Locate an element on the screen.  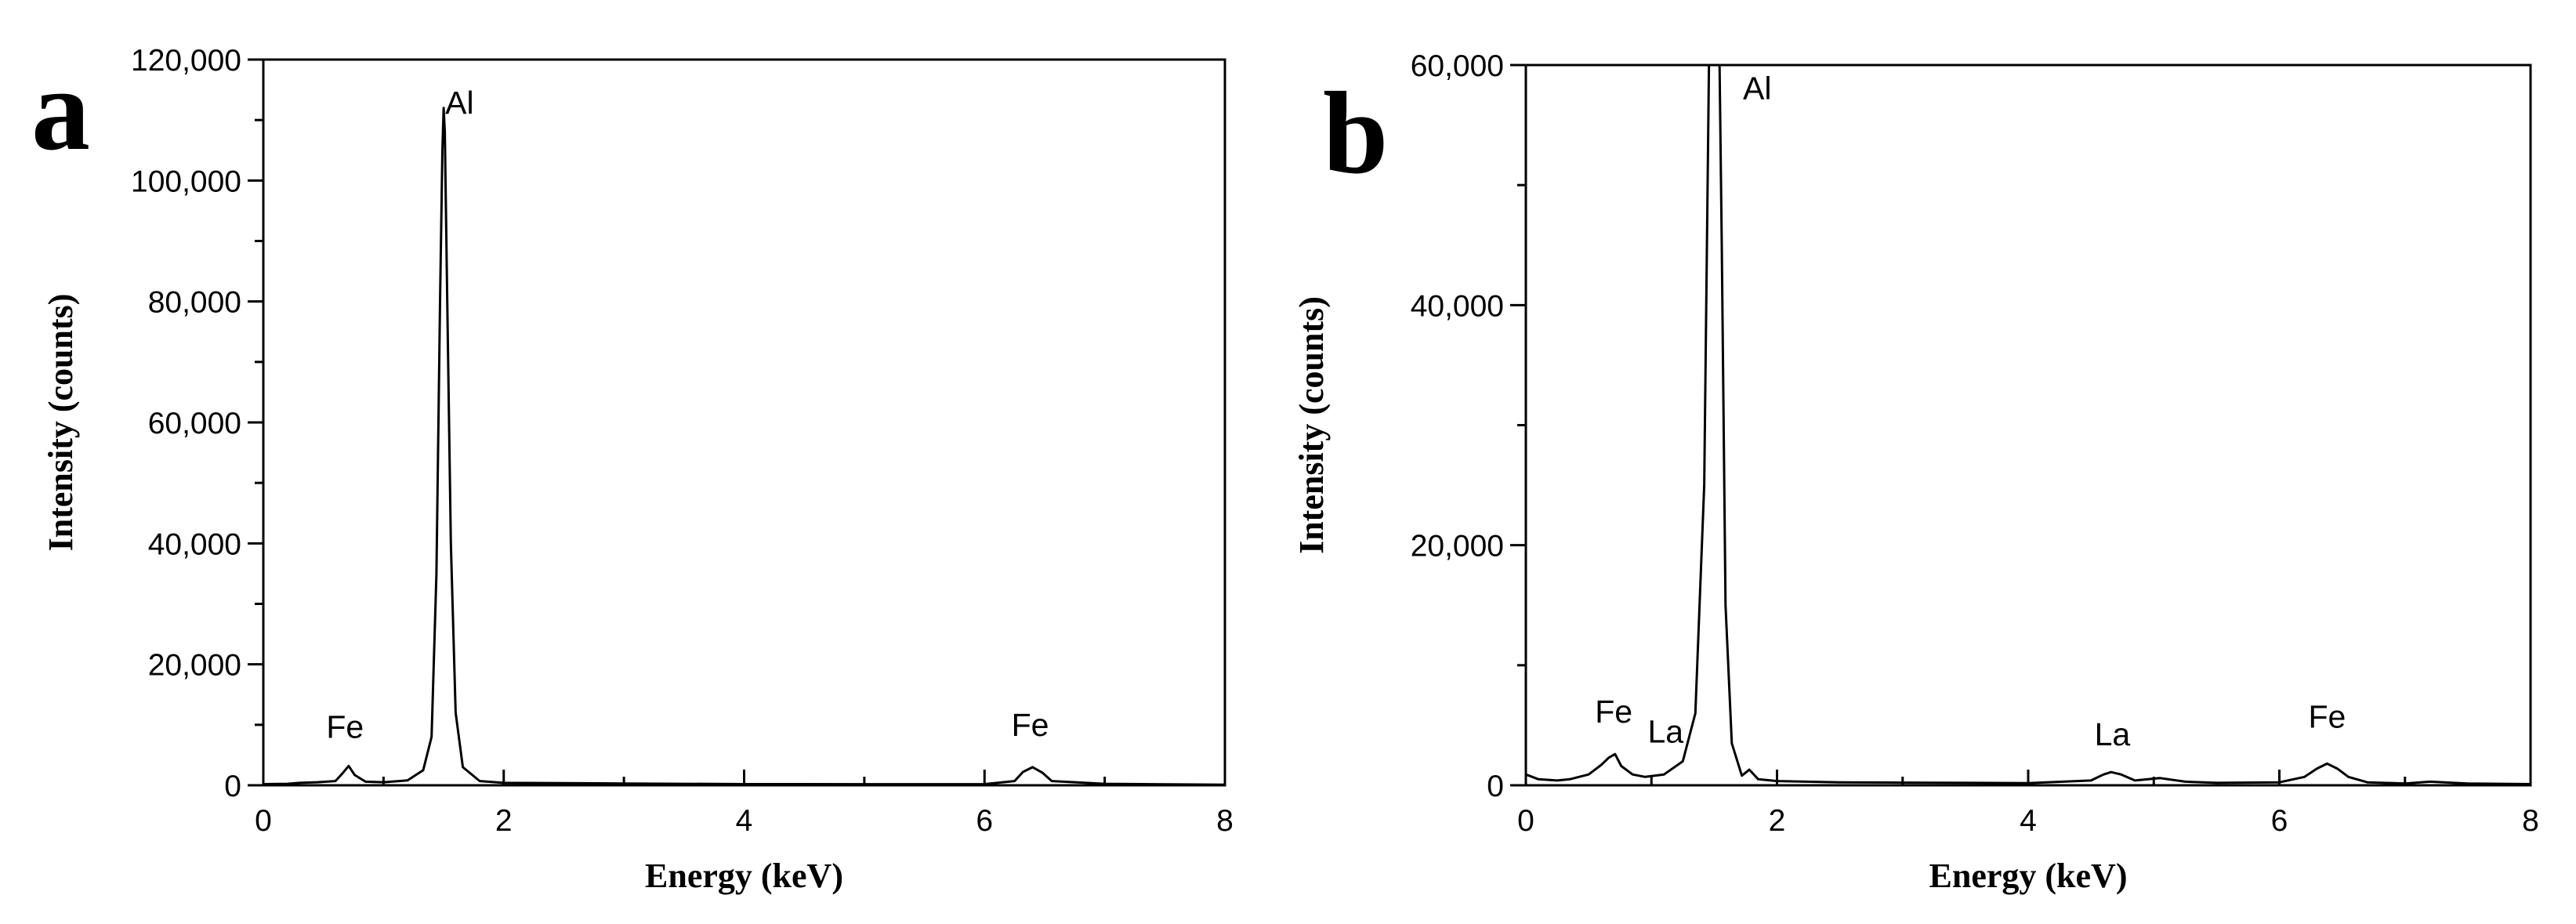
y-tick-label: 80,000 is located at coordinates (194, 303).